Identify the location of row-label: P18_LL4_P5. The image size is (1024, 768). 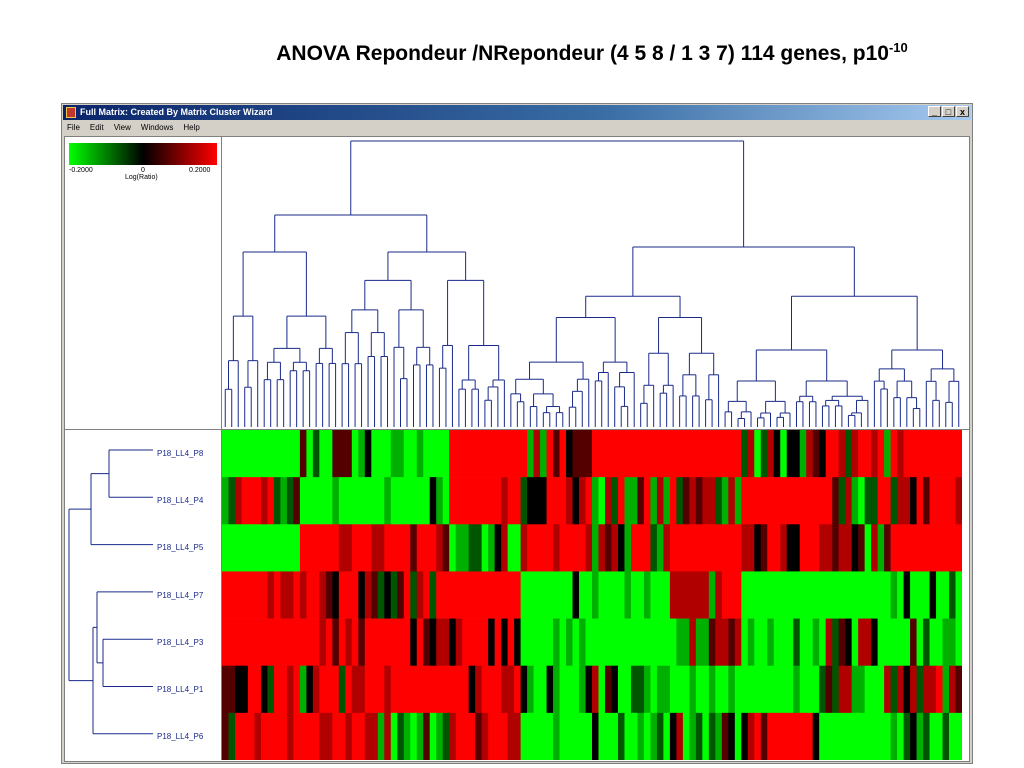
(180, 547).